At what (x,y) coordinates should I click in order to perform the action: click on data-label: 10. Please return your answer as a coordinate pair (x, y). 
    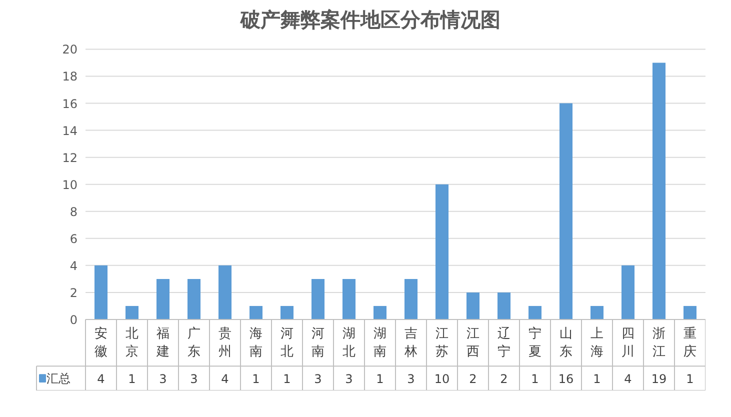
    Looking at the image, I should click on (442, 379).